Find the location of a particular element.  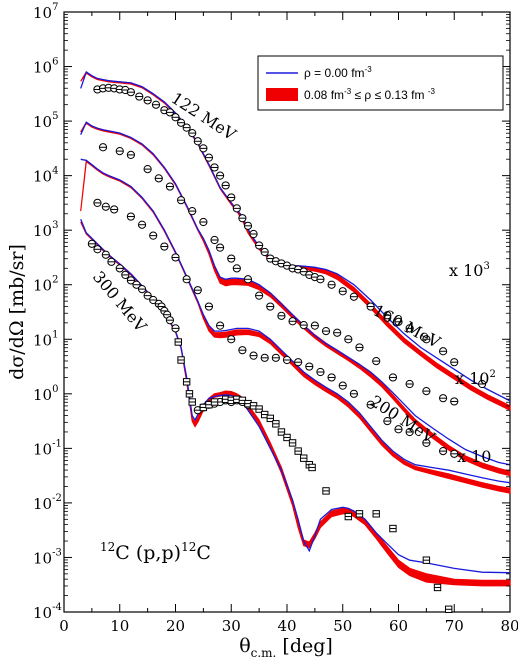

scale-label-100: x 102 is located at coordinates (475, 378).